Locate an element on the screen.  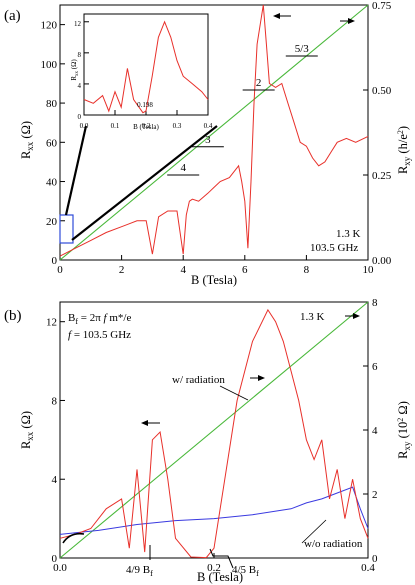
inset-rxx-line is located at coordinates (146, 67).